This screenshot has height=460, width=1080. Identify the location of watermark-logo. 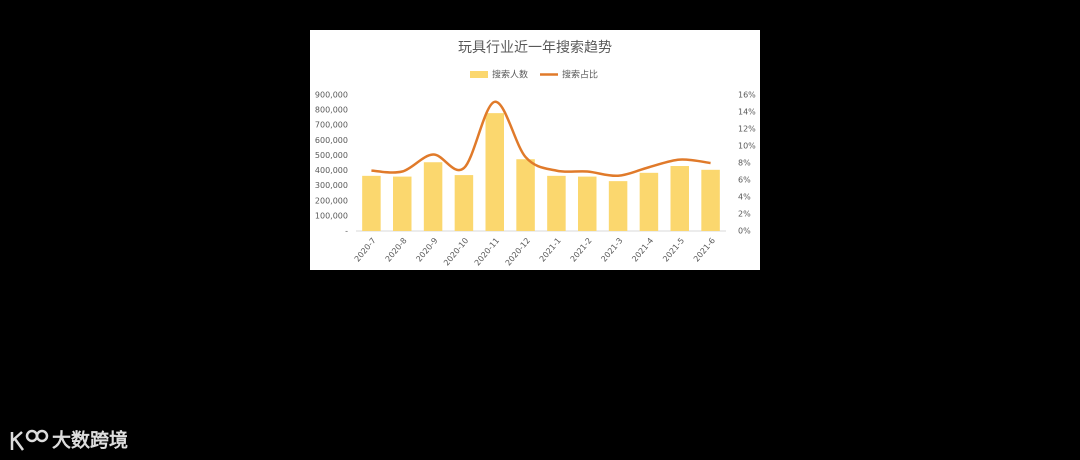
(29, 440).